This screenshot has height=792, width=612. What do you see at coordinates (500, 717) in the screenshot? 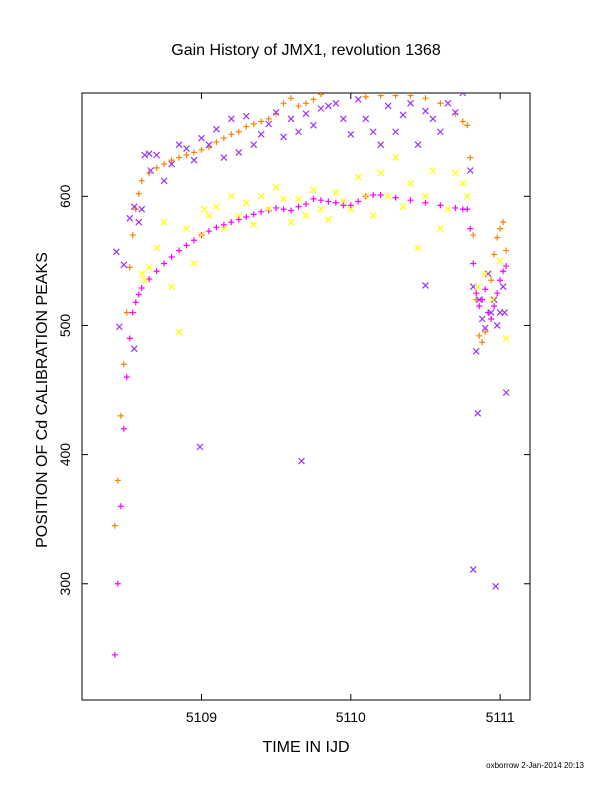
I see `x-tick-label: 5111` at bounding box center [500, 717].